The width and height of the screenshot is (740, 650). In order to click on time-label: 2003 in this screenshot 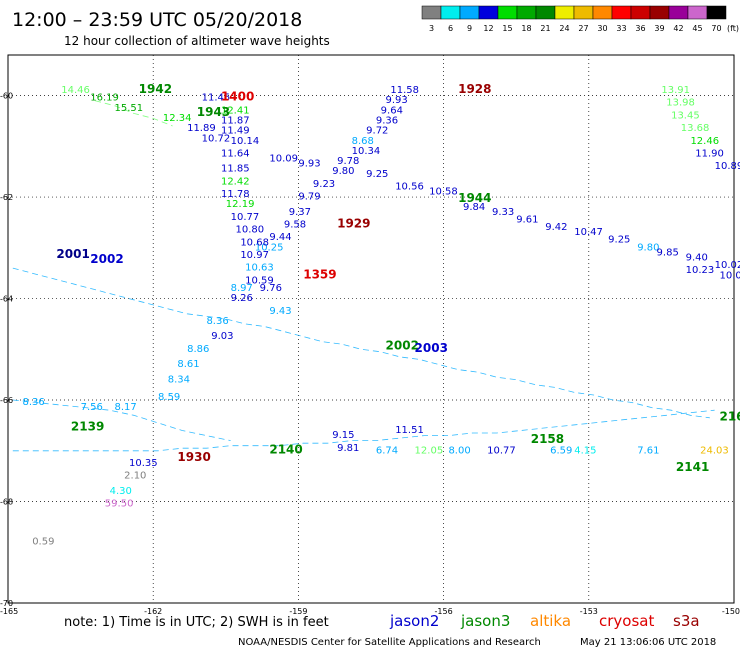, I will do `click(431, 348)`.